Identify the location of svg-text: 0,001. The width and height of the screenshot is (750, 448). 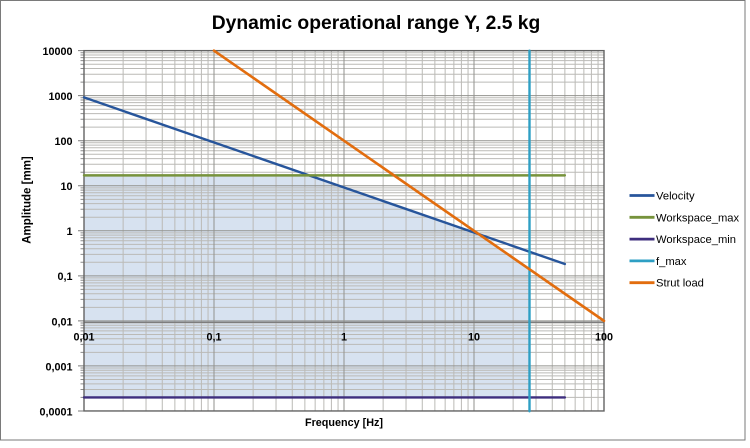
(58, 367).